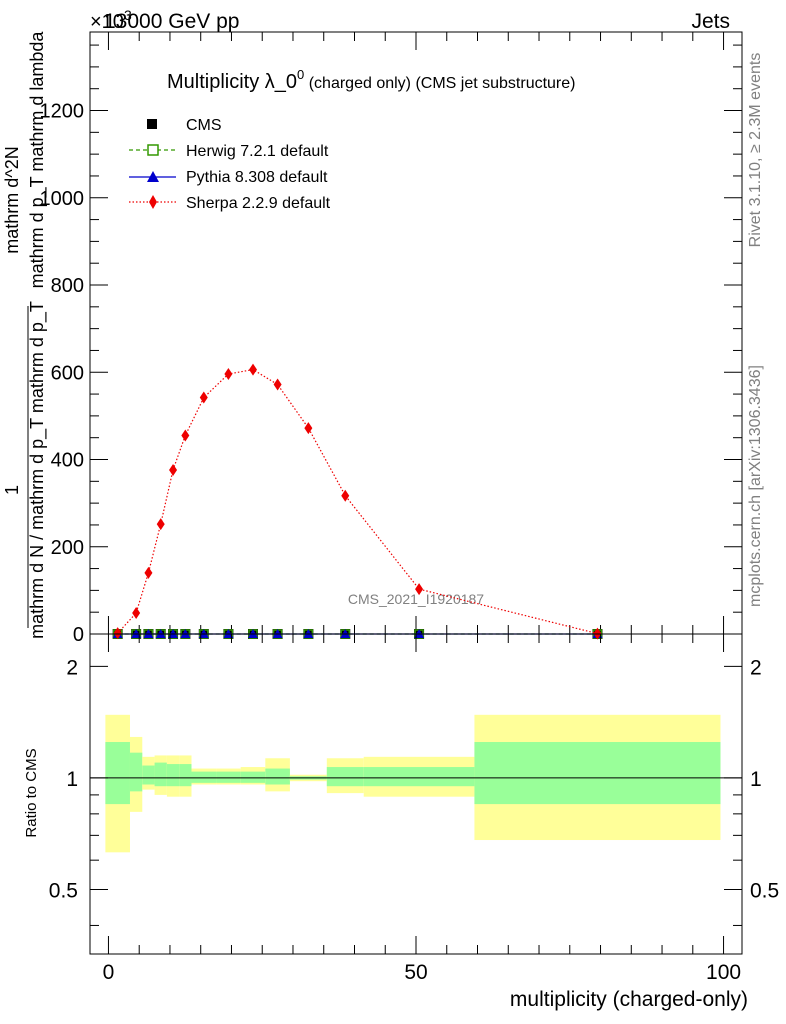 This screenshot has width=786, height=1024. Describe the element at coordinates (153, 176) in the screenshot. I see `legend-pythia-marker` at that location.